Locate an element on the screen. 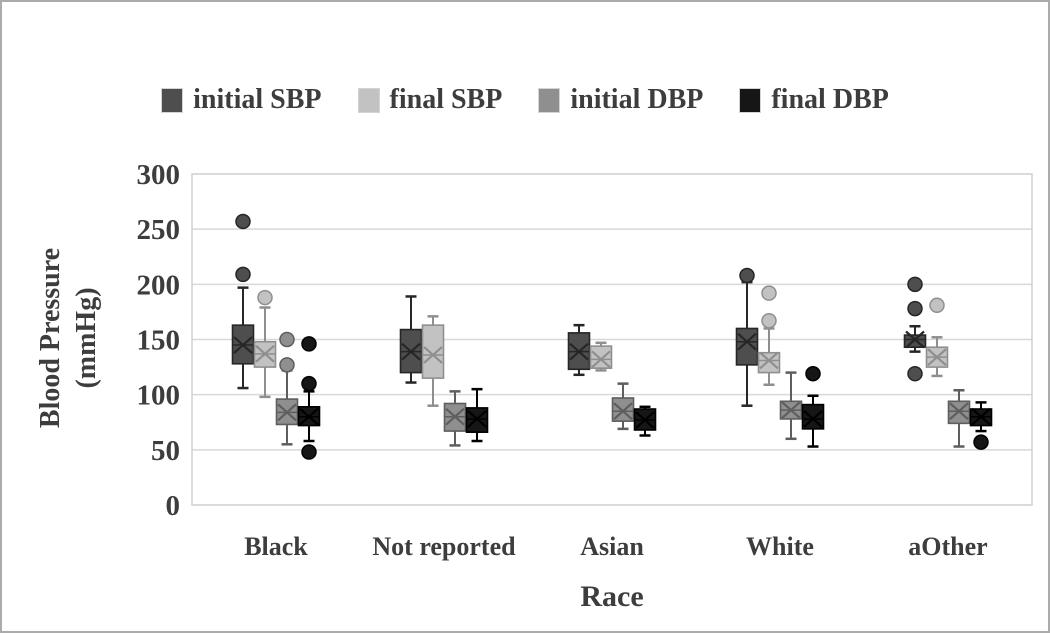 This screenshot has height=633, width=1050. x-tick-label-2: Asian is located at coordinates (612, 546).